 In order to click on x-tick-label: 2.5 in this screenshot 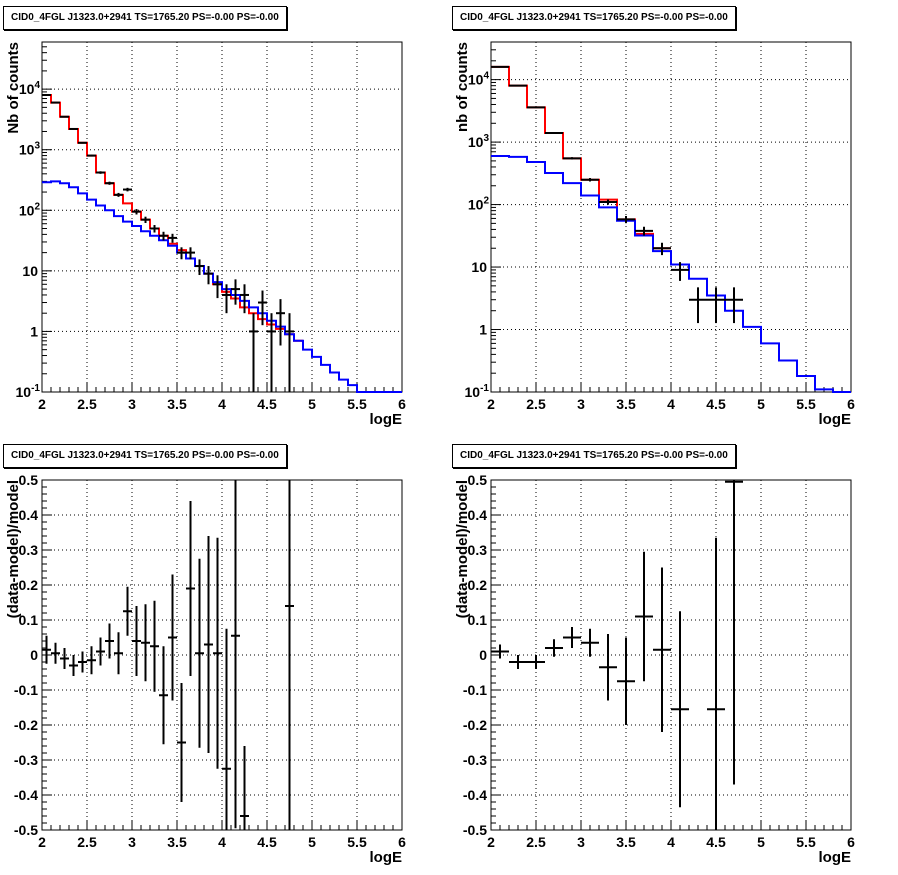, I will do `click(536, 404)`.